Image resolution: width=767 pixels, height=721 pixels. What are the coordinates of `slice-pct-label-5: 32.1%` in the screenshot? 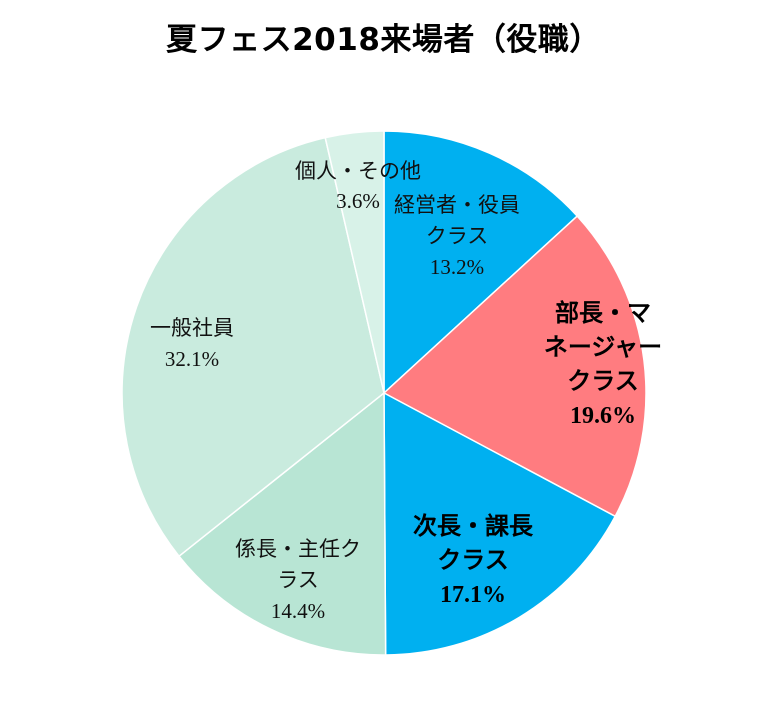 It's located at (192, 359).